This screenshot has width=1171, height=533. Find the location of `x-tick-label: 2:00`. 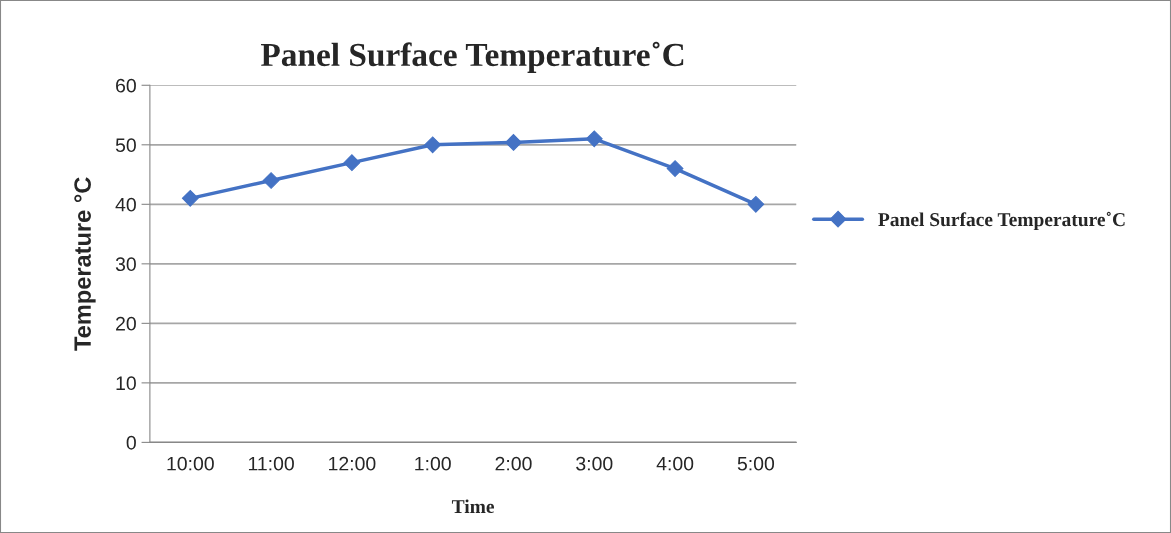

x-tick-label: 2:00 is located at coordinates (513, 463).